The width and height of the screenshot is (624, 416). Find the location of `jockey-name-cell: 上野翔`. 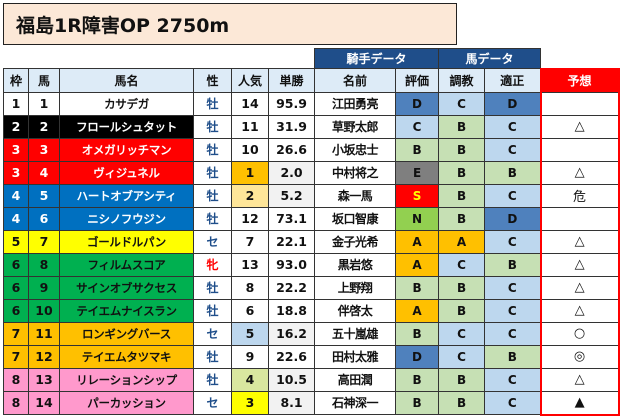

jockey-name-cell: 上野翔 is located at coordinates (355, 287).